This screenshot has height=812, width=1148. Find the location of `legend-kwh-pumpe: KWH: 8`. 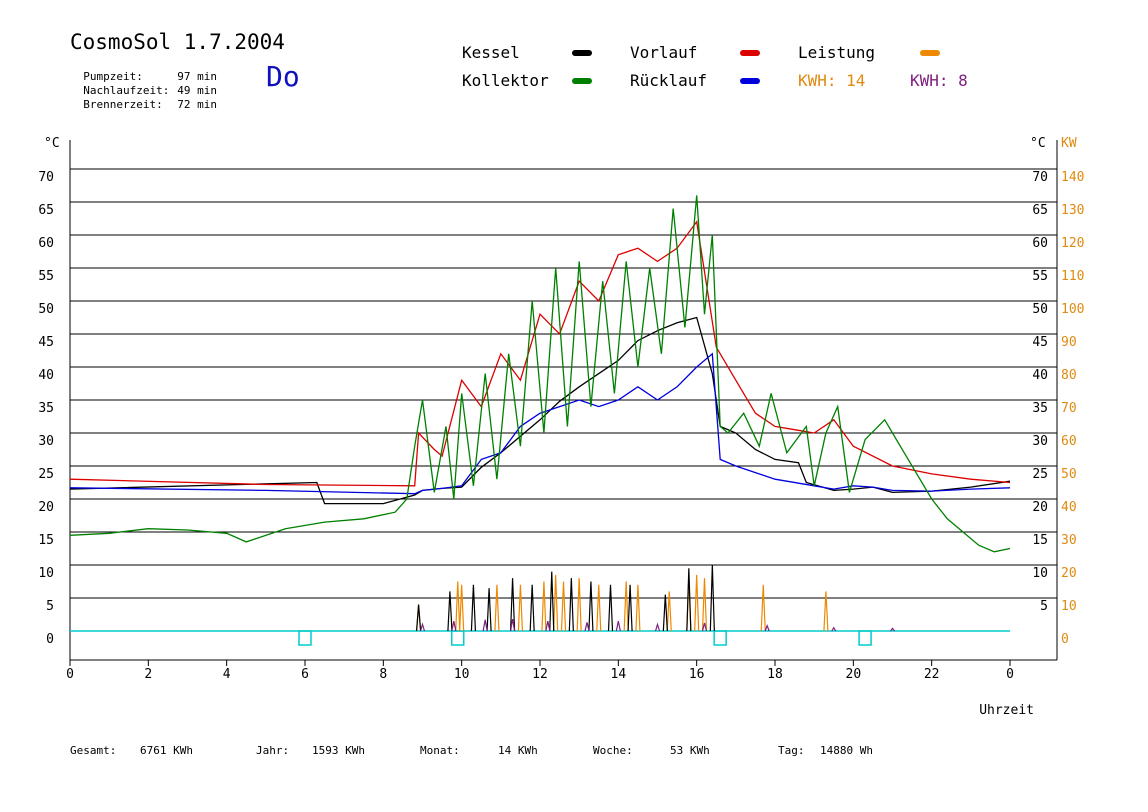

legend-kwh-pumpe: KWH: 8 is located at coordinates (939, 80).